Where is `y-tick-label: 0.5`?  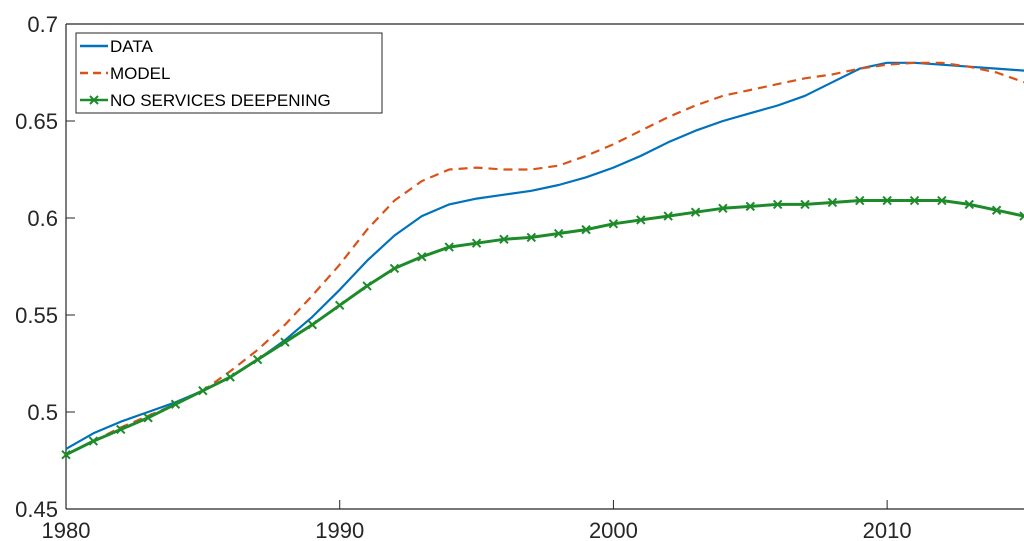 y-tick-label: 0.5 is located at coordinates (42, 412).